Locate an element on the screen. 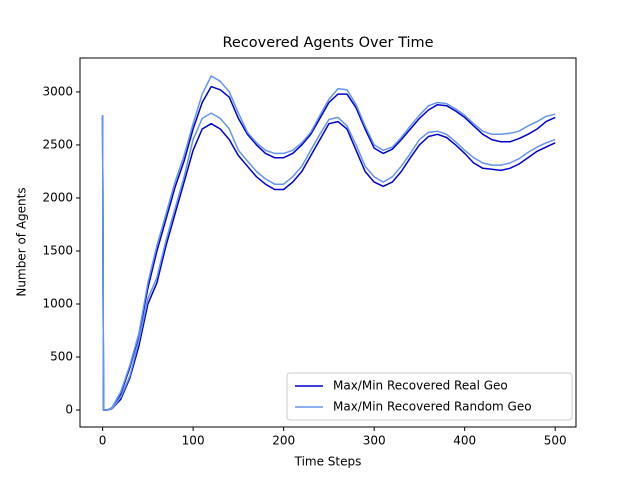  x-tick-label: 200 is located at coordinates (283, 441).